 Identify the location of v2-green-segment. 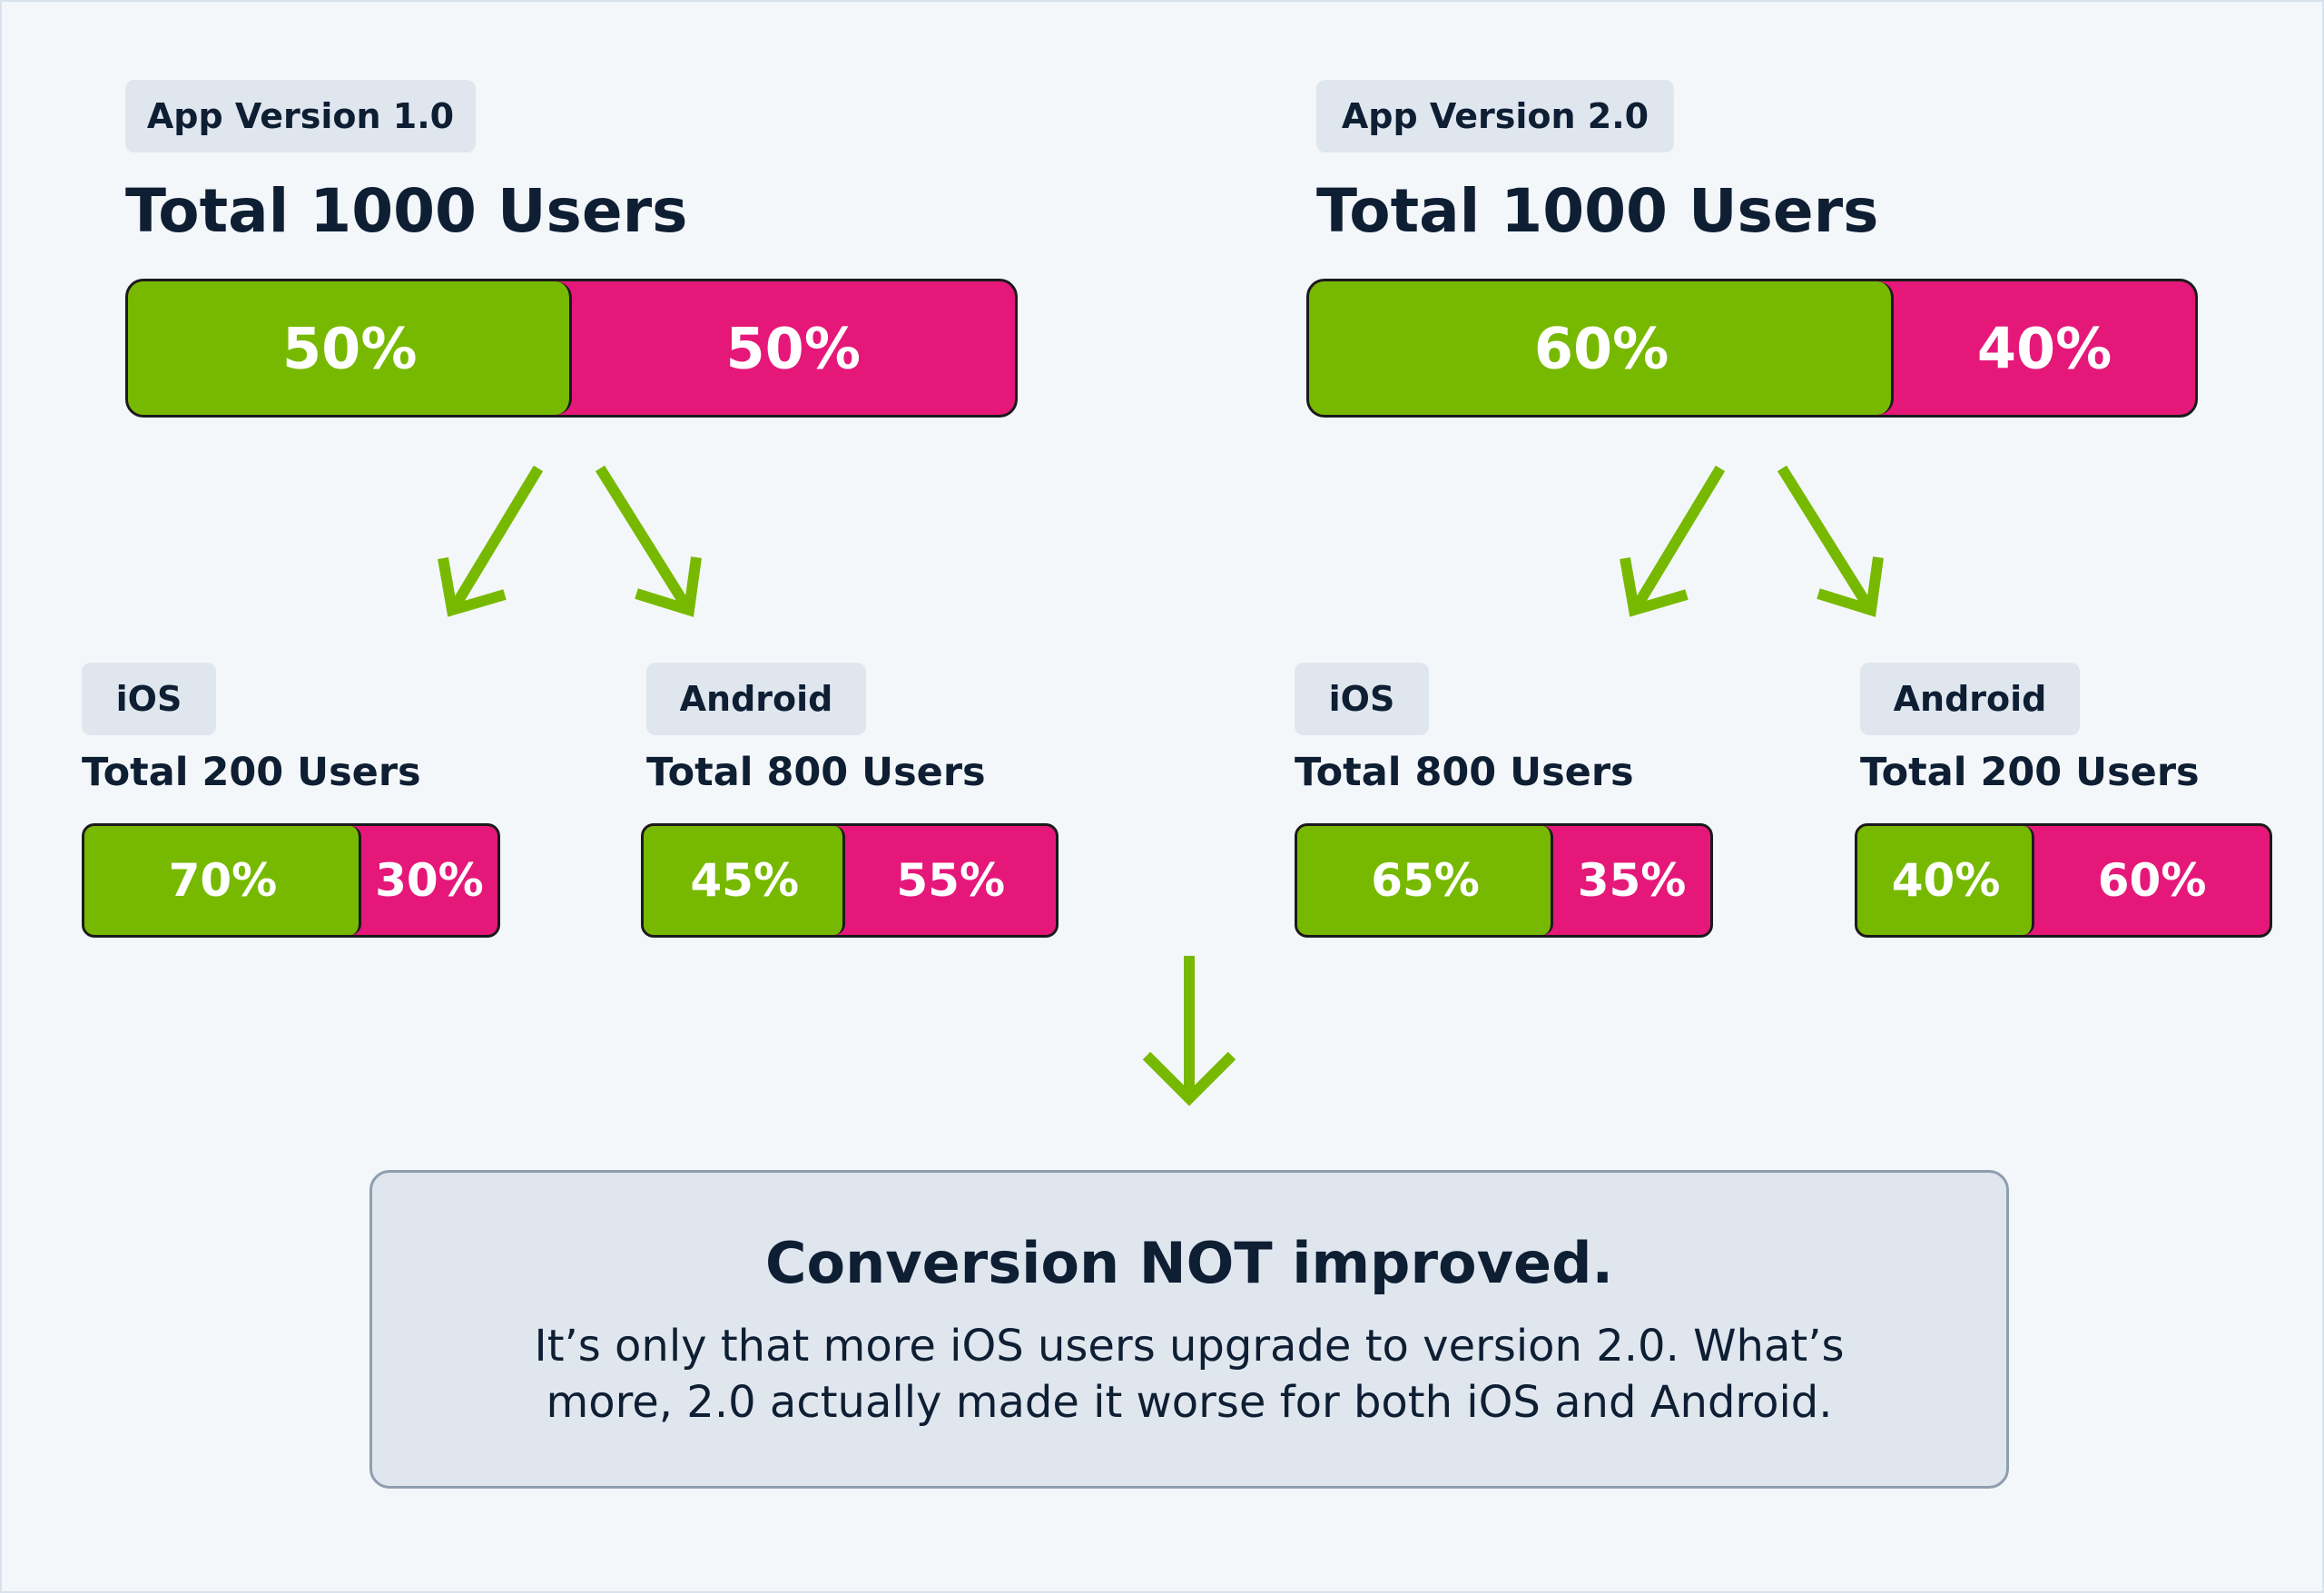
(1602, 348).